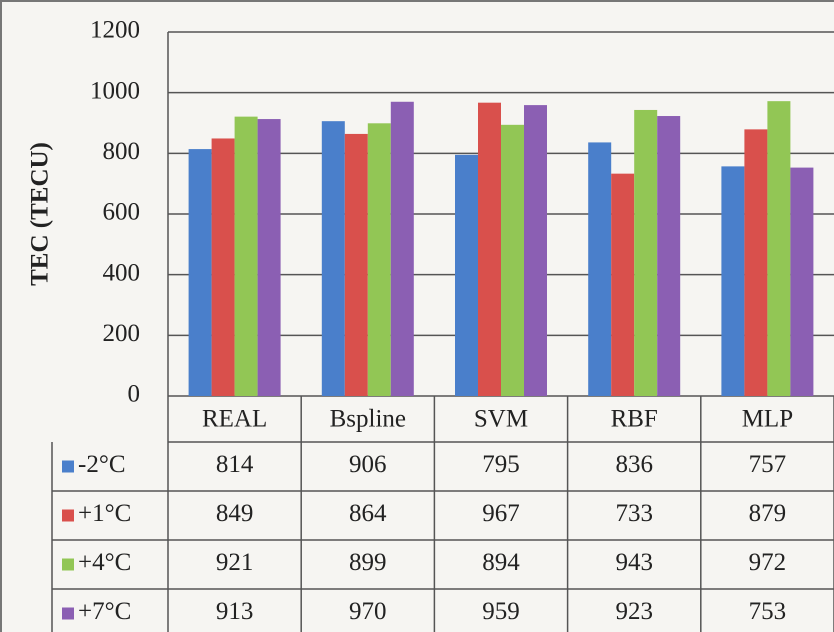 The image size is (834, 632). Describe the element at coordinates (768, 513) in the screenshot. I see `table-value: 879` at that location.